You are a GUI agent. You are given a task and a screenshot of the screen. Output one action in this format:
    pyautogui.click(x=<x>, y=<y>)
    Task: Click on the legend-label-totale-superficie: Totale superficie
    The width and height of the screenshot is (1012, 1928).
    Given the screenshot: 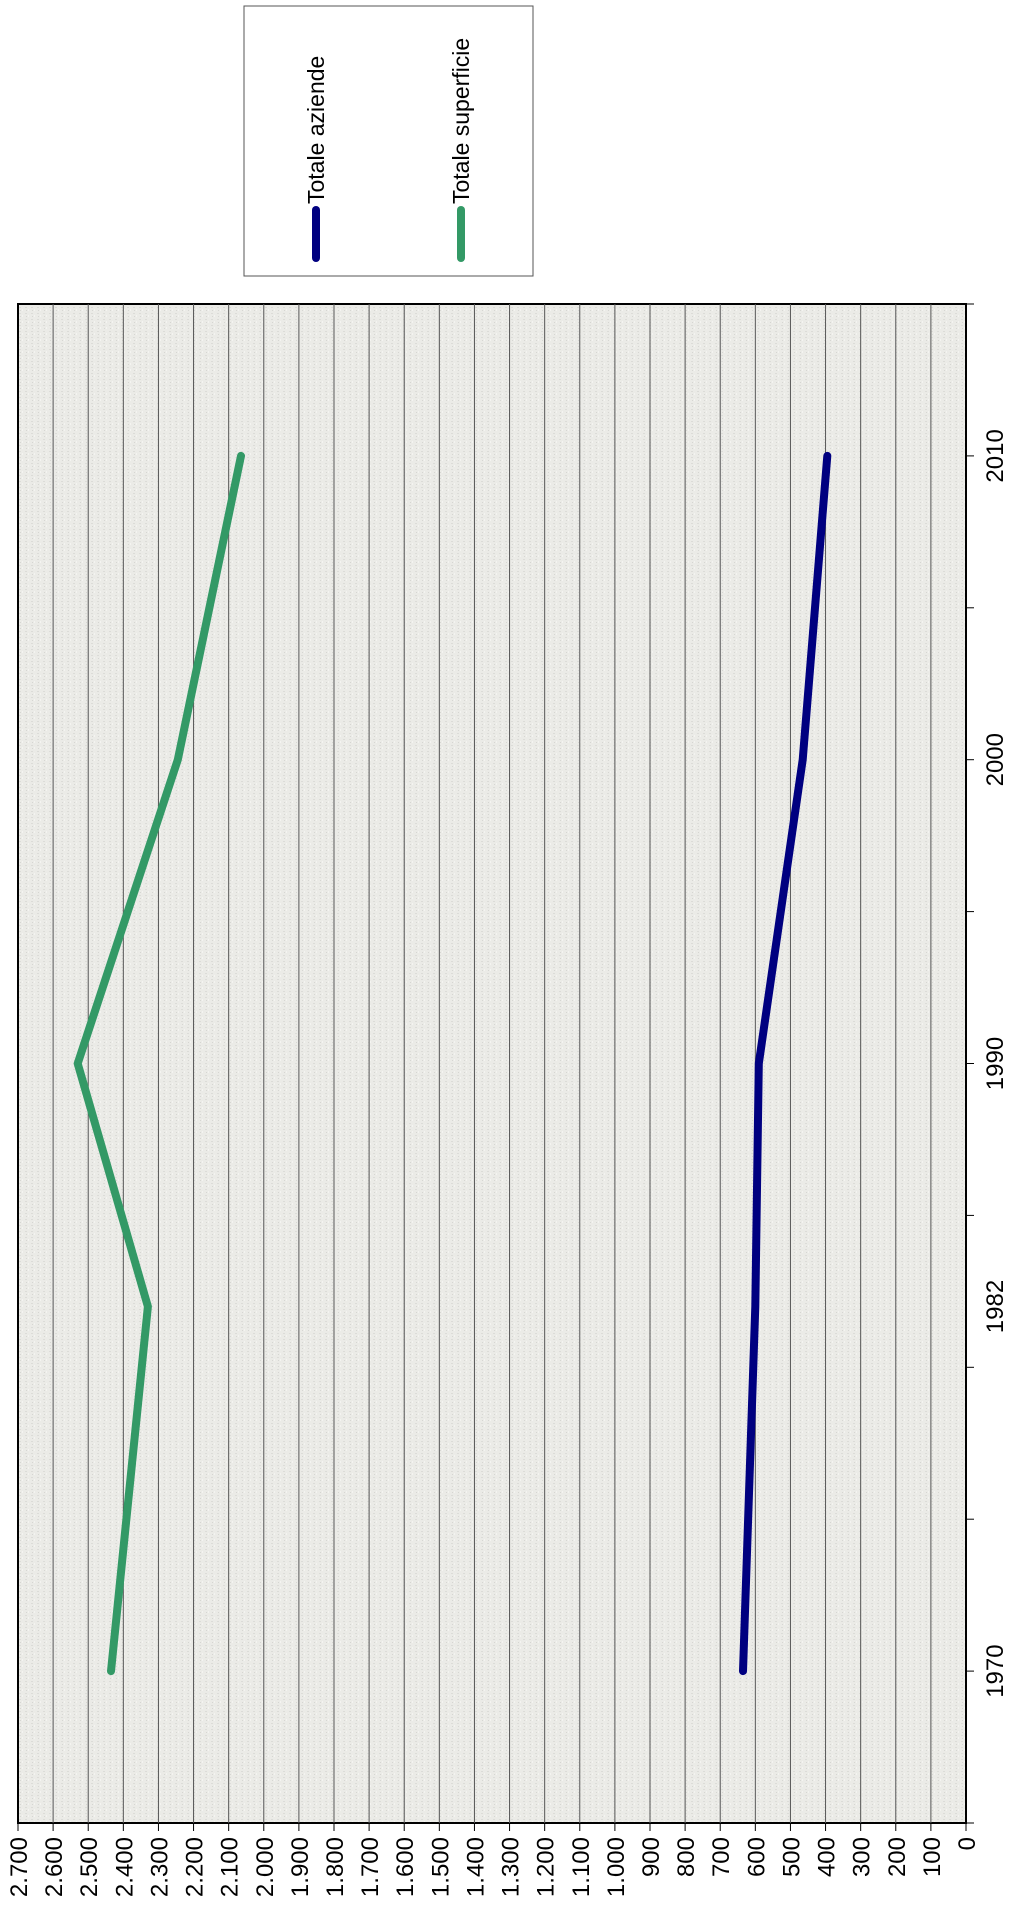 What is the action you would take?
    pyautogui.click(x=461, y=121)
    